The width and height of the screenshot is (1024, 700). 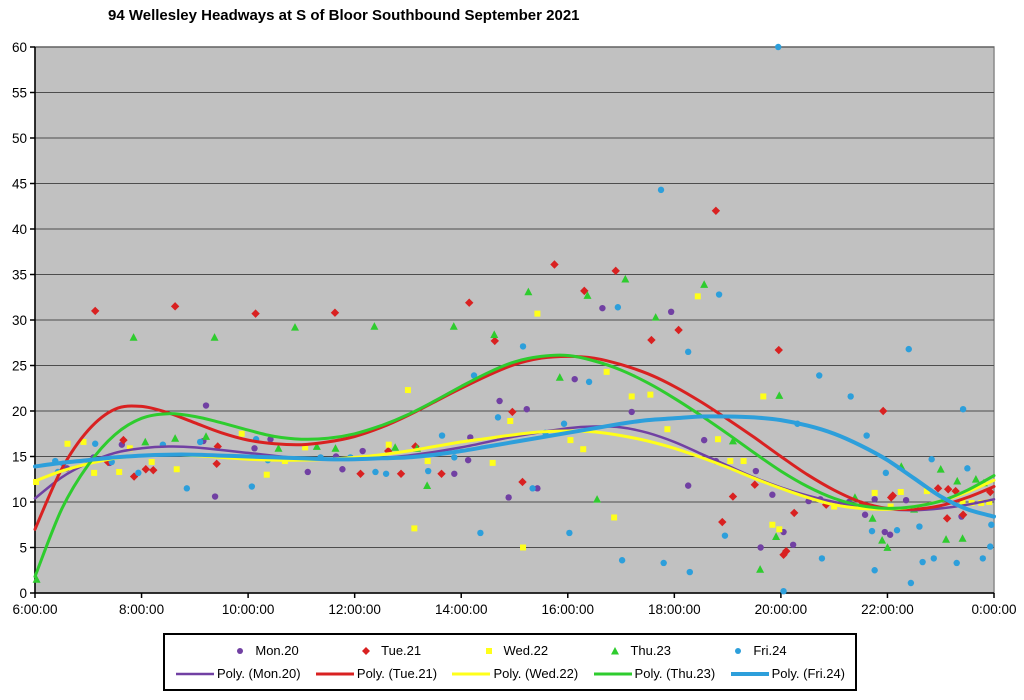 I want to click on legend-item-wed22: Wed.22, so click(x=515, y=650).